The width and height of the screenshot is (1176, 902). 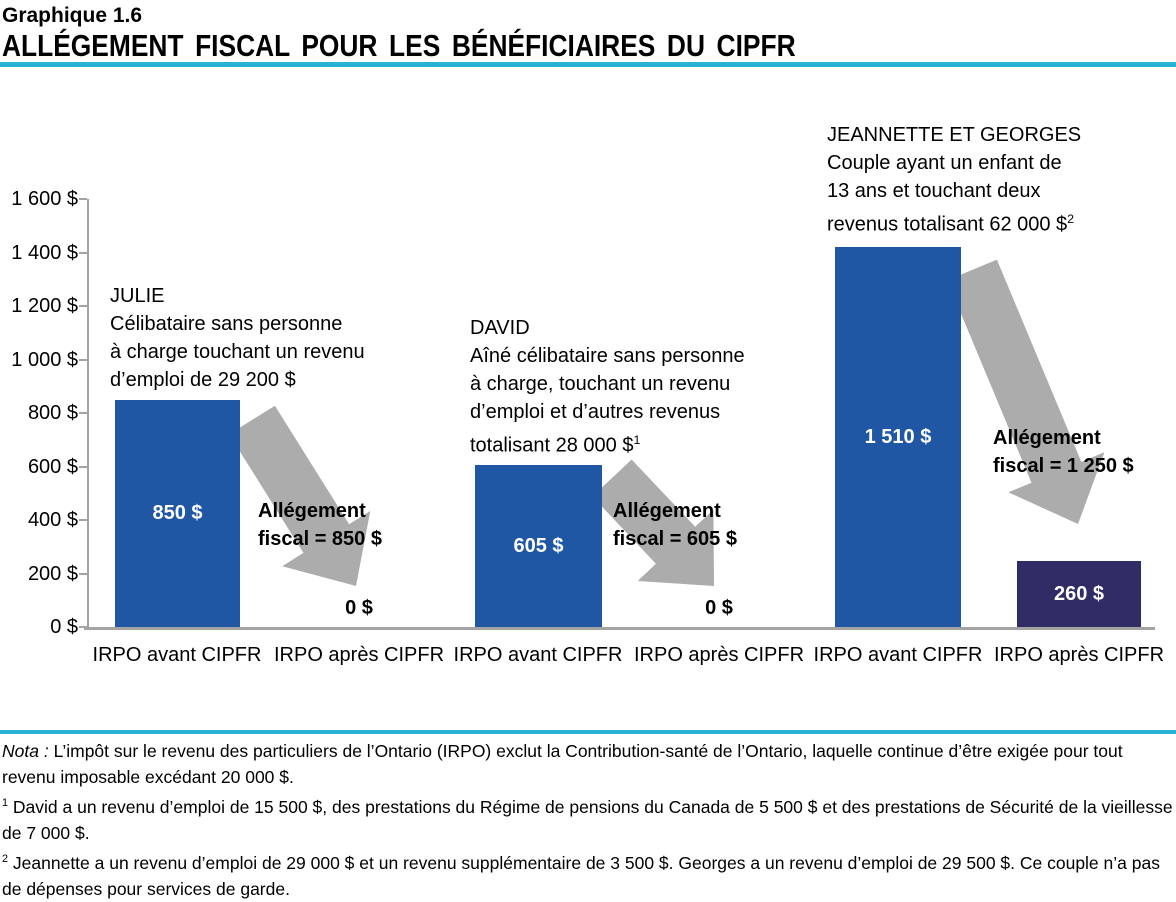 What do you see at coordinates (595, 412) in the screenshot?
I see `annotation-line: d’emploi et d’autres revenus` at bounding box center [595, 412].